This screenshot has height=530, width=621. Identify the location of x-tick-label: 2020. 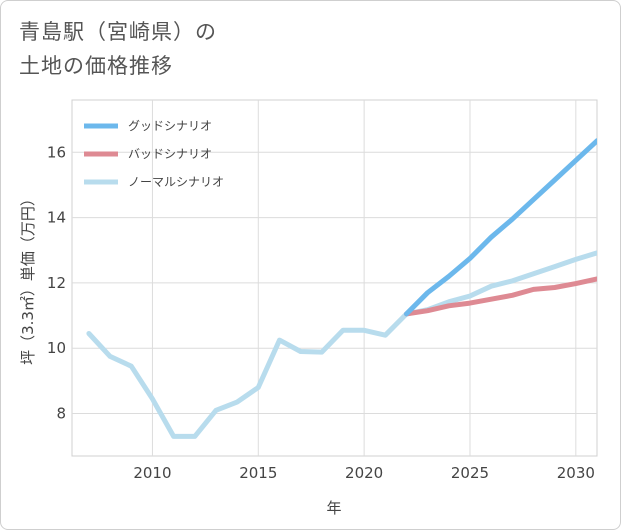
(364, 473).